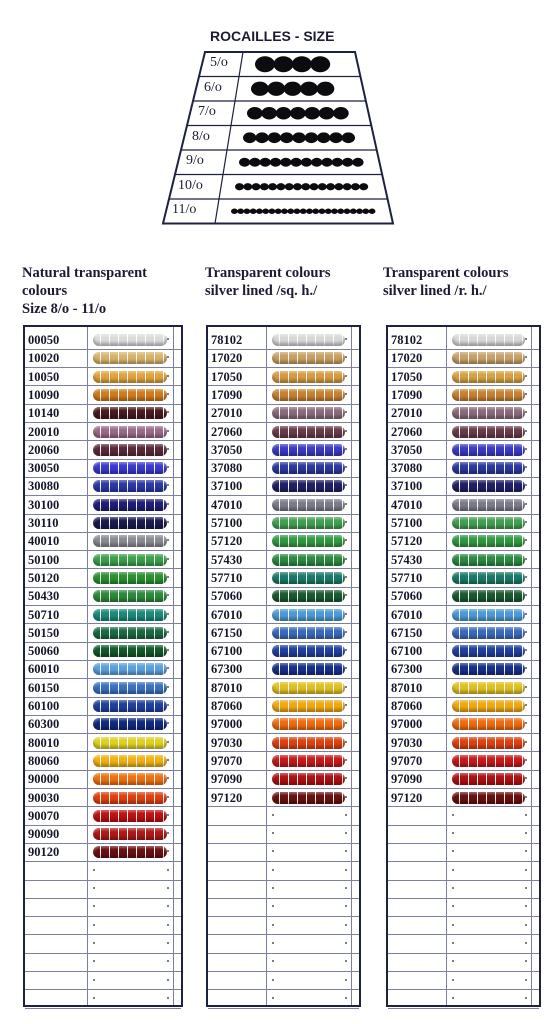 This screenshot has width=560, height=1024. Describe the element at coordinates (44, 687) in the screenshot. I see `color-code: 60150` at that location.